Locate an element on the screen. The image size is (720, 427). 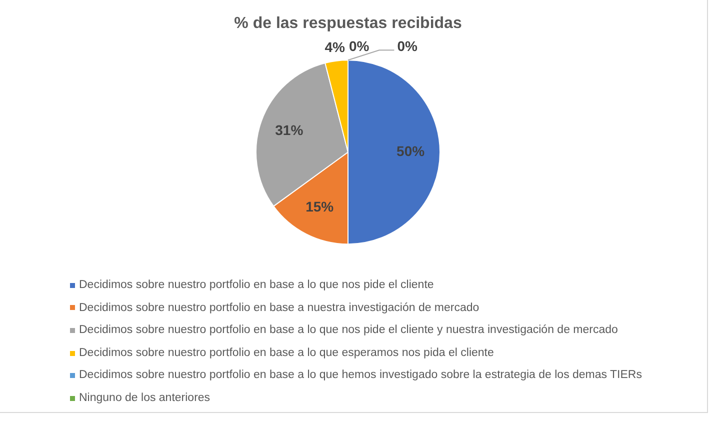
data-label: 31% is located at coordinates (289, 130).